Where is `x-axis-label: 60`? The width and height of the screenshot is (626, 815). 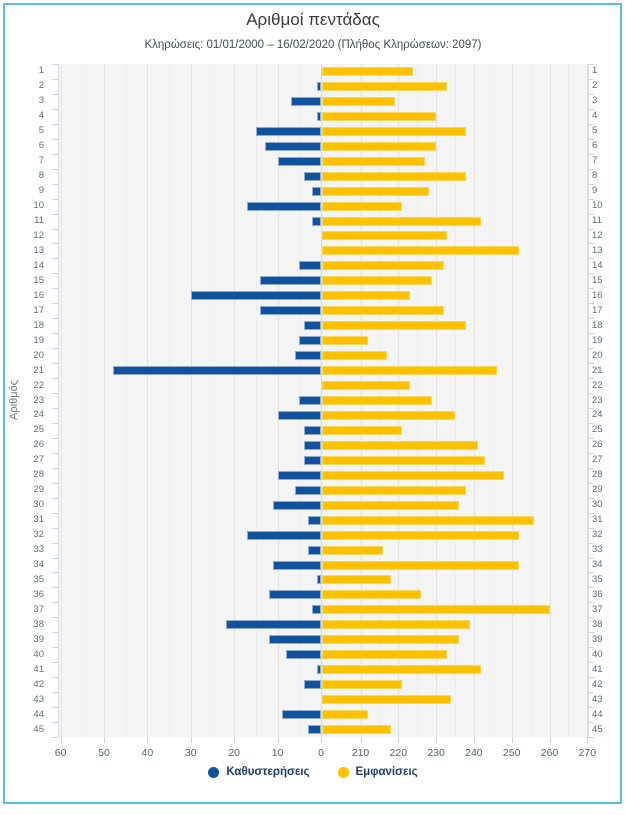
x-axis-label: 60 is located at coordinates (60, 753).